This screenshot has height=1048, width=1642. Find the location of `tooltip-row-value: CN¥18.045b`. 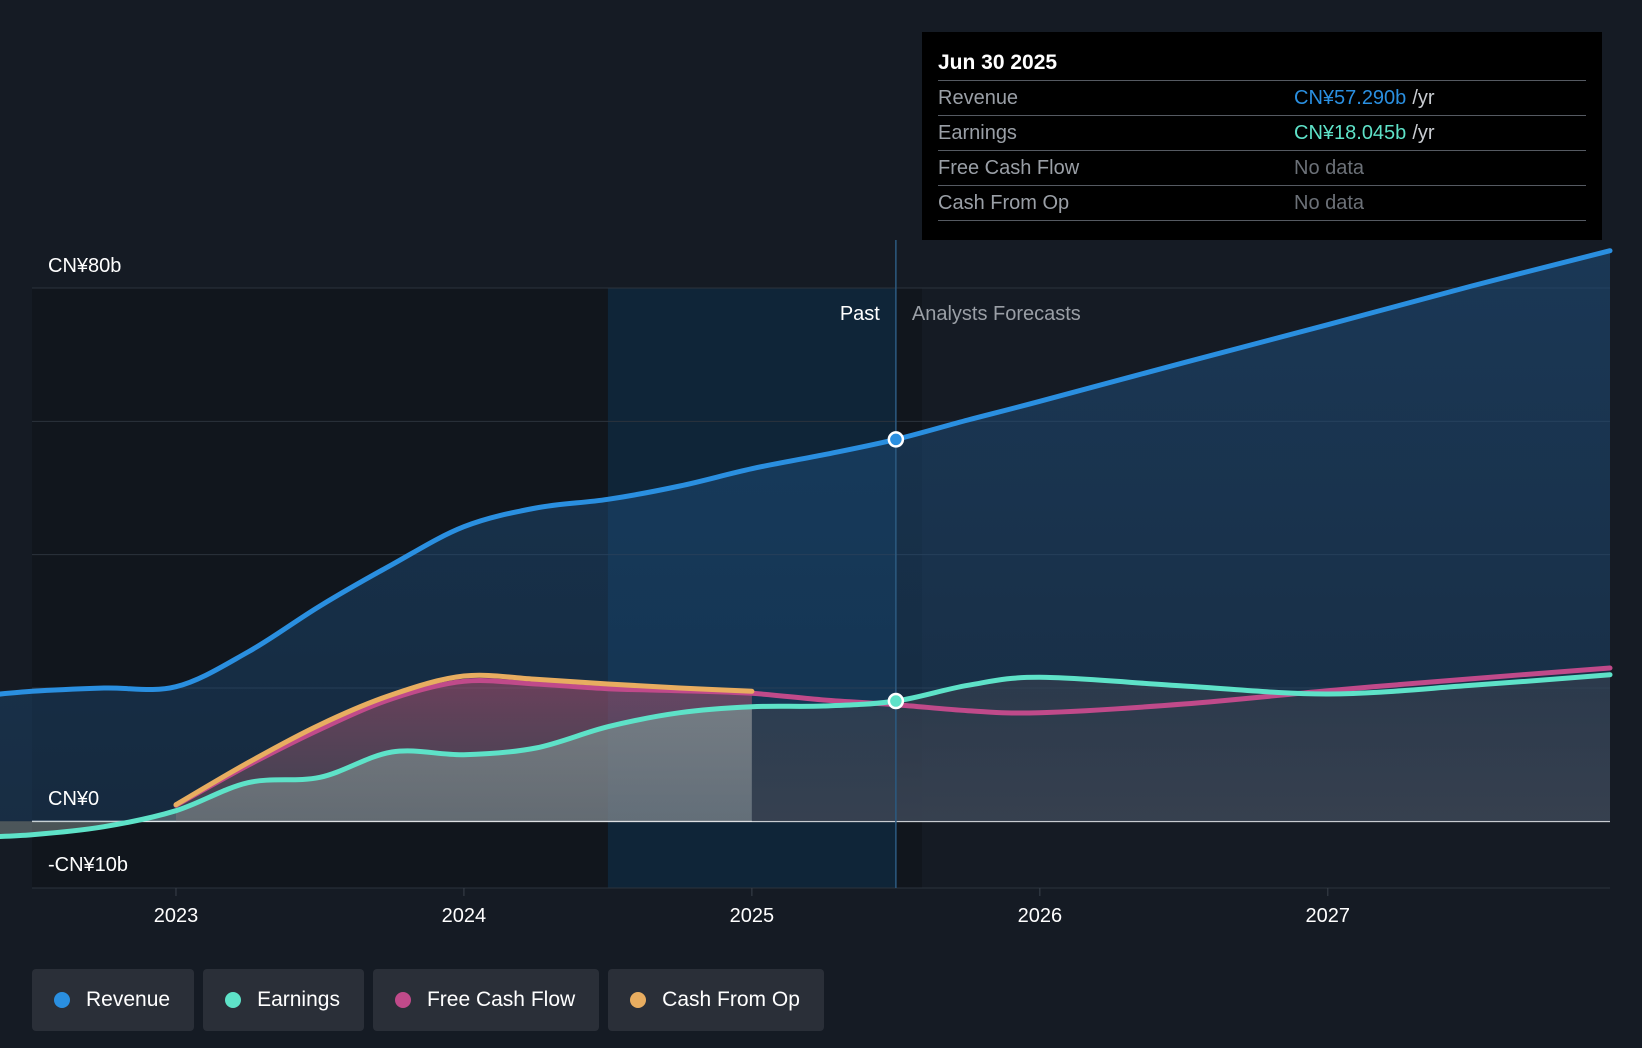

tooltip-row-value: CN¥18.045b is located at coordinates (1350, 133).